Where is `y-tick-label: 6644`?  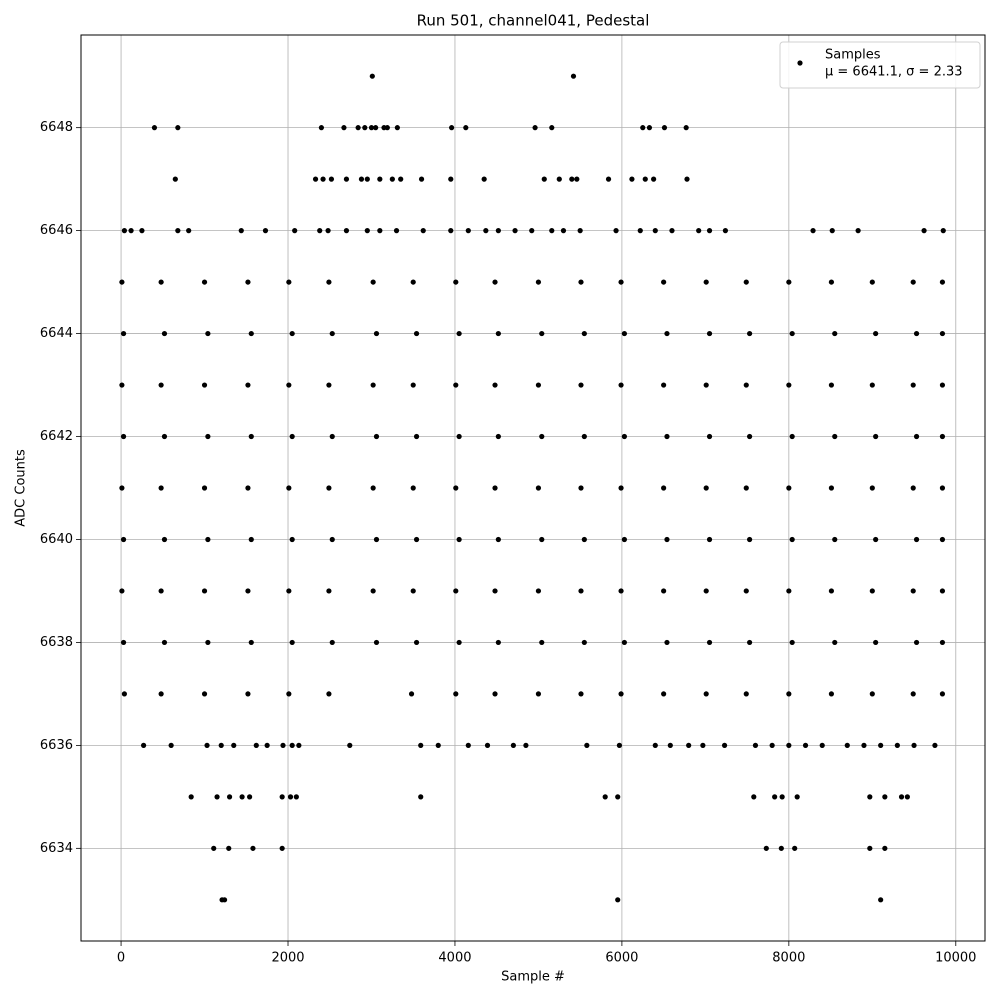 y-tick-label: 6644 is located at coordinates (56, 333).